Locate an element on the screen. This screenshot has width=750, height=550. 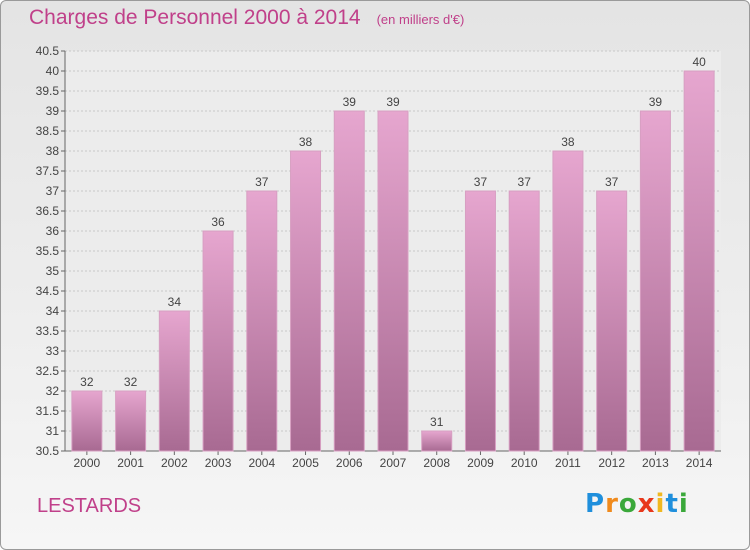
y-tick-label: 35 is located at coordinates (53, 271).